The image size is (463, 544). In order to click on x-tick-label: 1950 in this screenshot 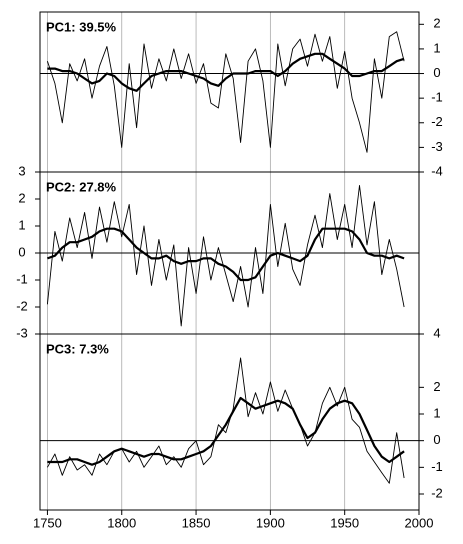, I will do `click(344, 522)`.